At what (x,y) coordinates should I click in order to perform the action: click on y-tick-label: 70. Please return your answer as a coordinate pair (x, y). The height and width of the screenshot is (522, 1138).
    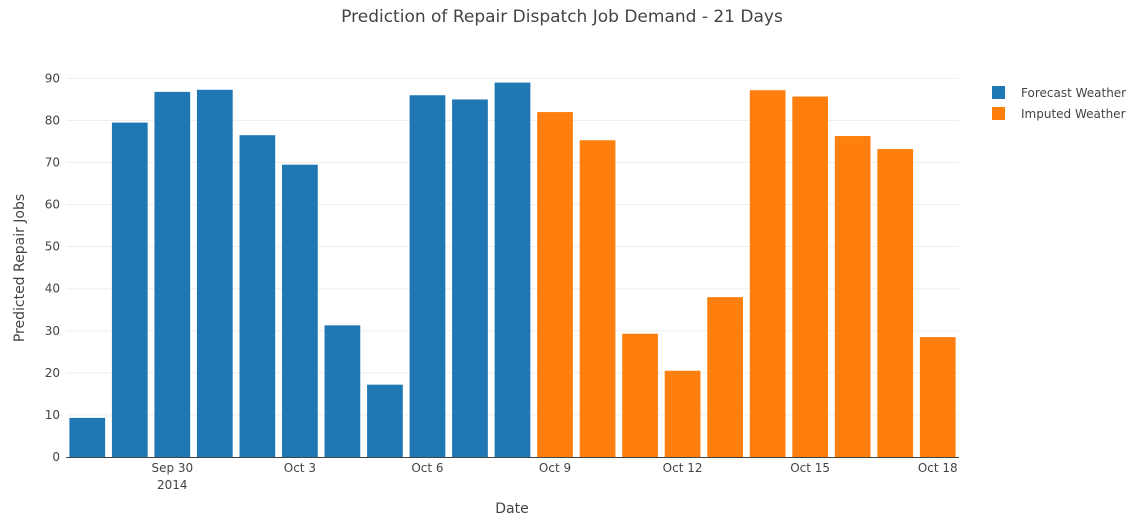
    Looking at the image, I should click on (52, 163).